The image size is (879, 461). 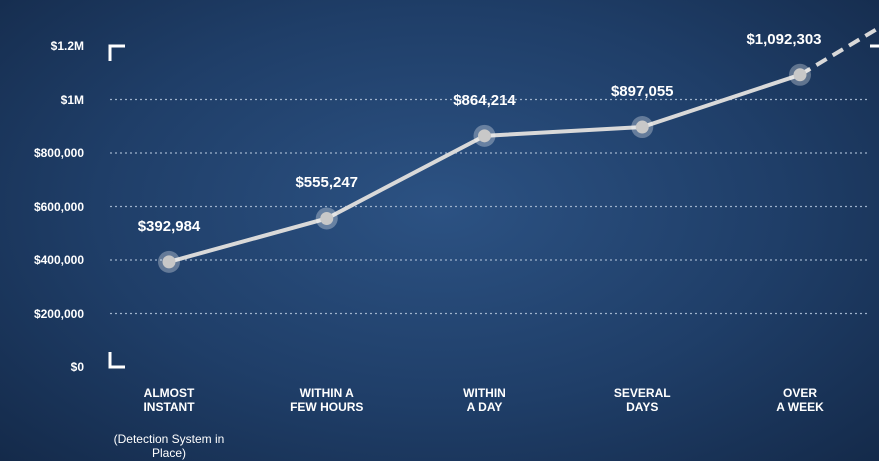 What do you see at coordinates (800, 400) in the screenshot?
I see `x-tick-label: OVER A WEEK` at bounding box center [800, 400].